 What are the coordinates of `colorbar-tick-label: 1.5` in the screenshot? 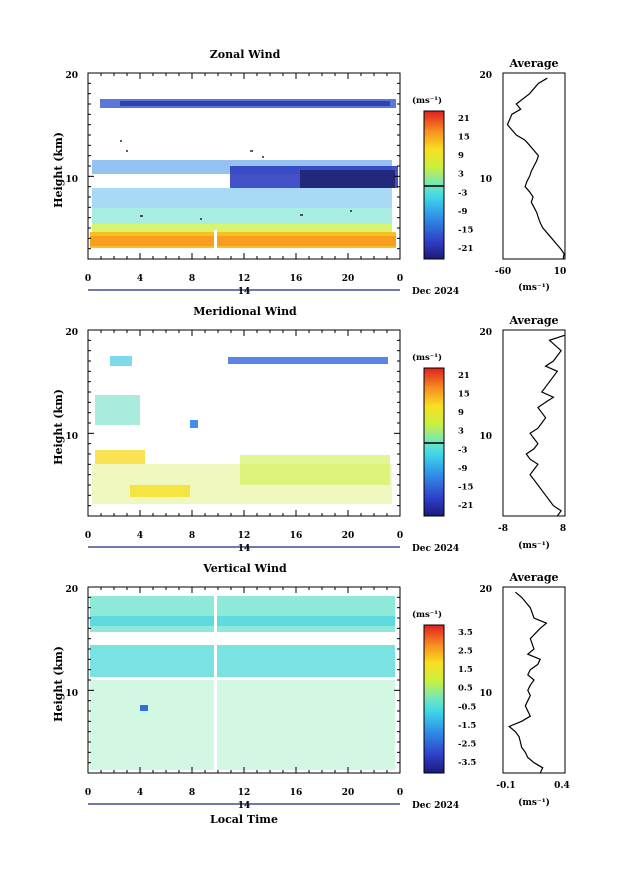 It's located at (465, 670).